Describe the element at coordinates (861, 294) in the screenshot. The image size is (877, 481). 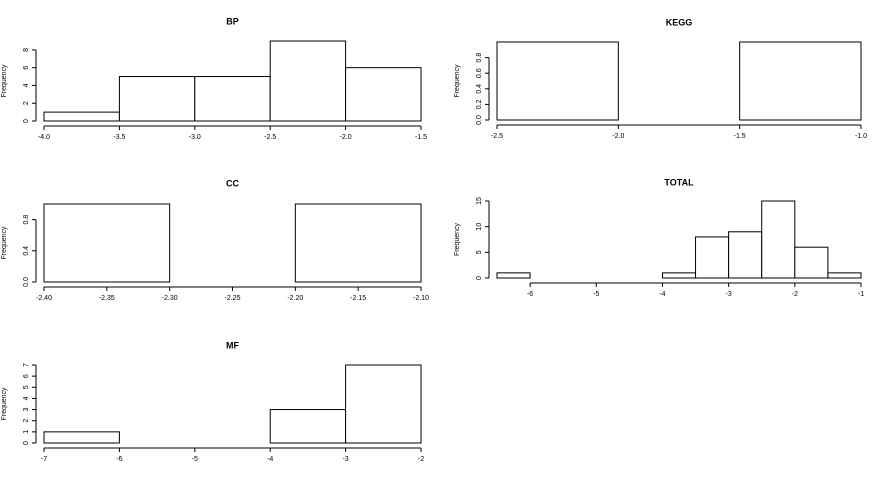
I see `x-tick-label: -1` at that location.